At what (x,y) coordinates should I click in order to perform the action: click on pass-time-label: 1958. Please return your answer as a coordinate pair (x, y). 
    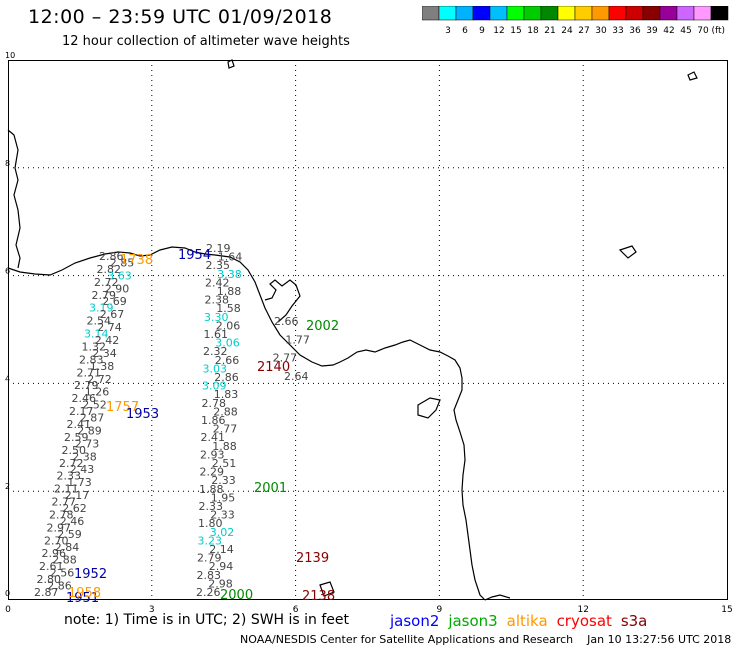
    Looking at the image, I should click on (84, 593).